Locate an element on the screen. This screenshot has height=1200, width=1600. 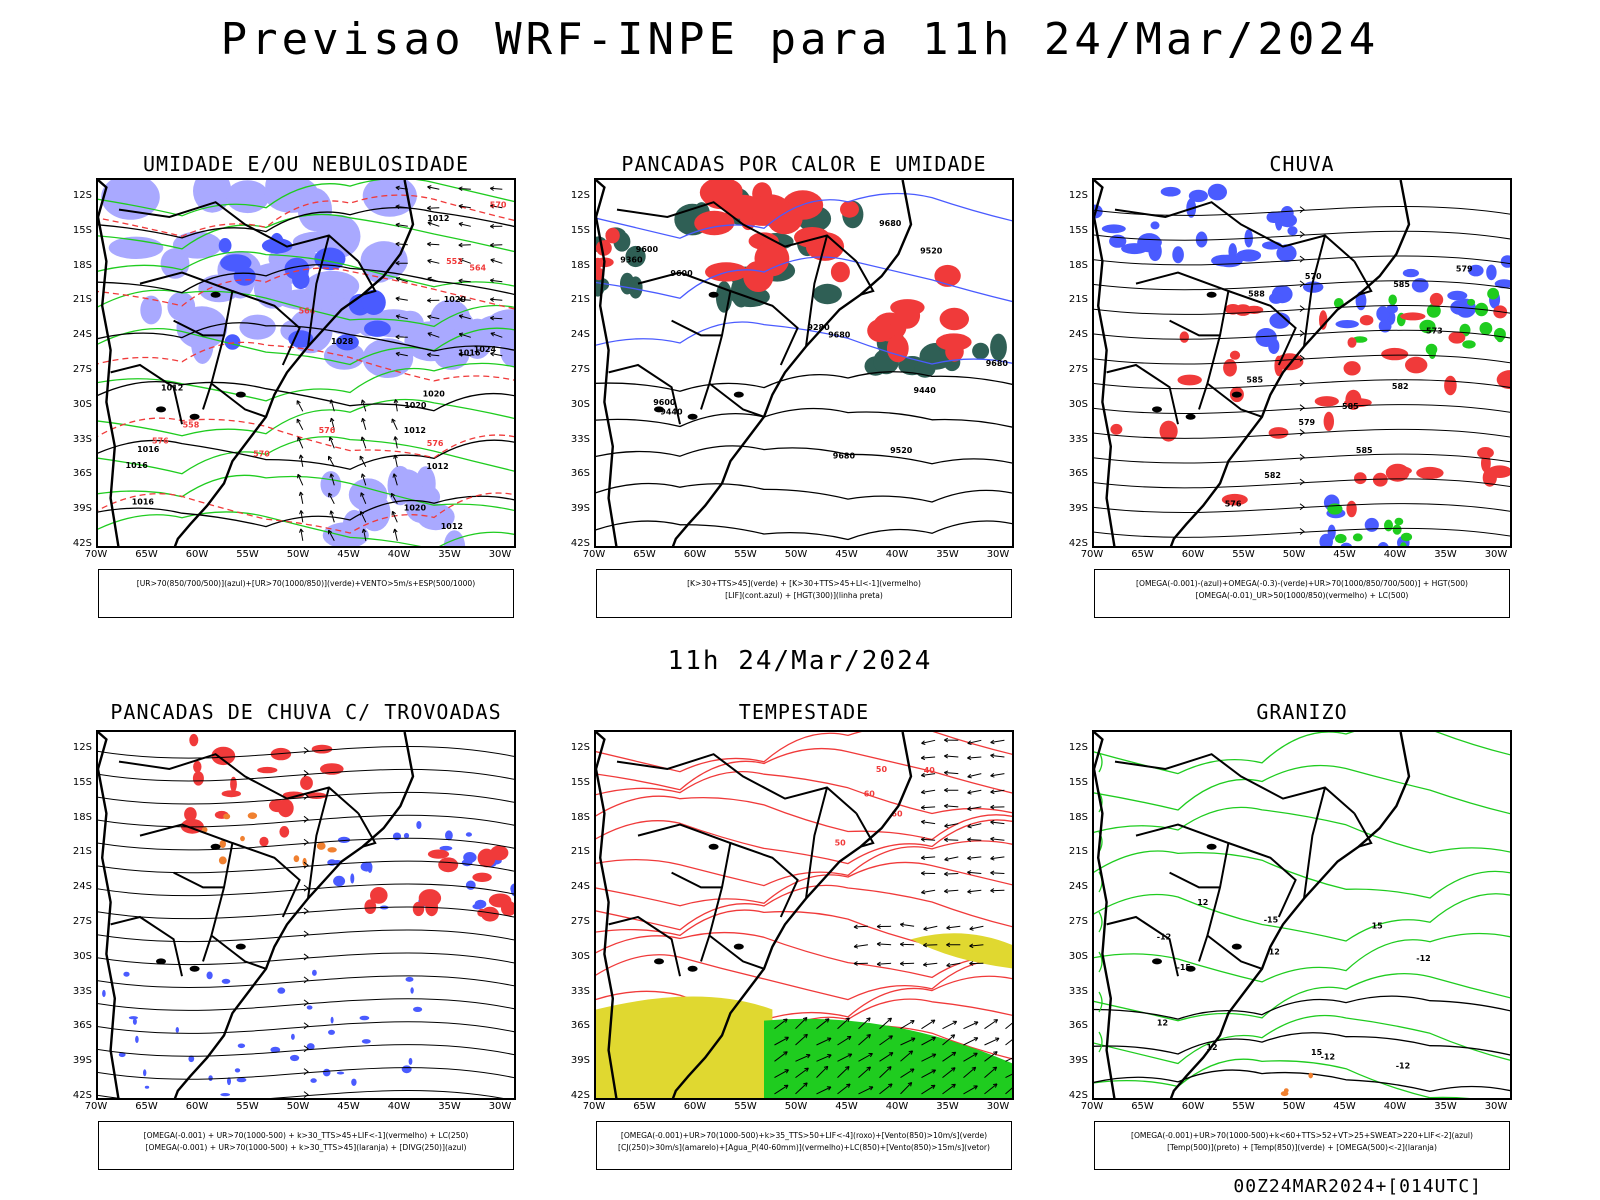
thunderstorm-unstable is located at coordinates (197, 766).